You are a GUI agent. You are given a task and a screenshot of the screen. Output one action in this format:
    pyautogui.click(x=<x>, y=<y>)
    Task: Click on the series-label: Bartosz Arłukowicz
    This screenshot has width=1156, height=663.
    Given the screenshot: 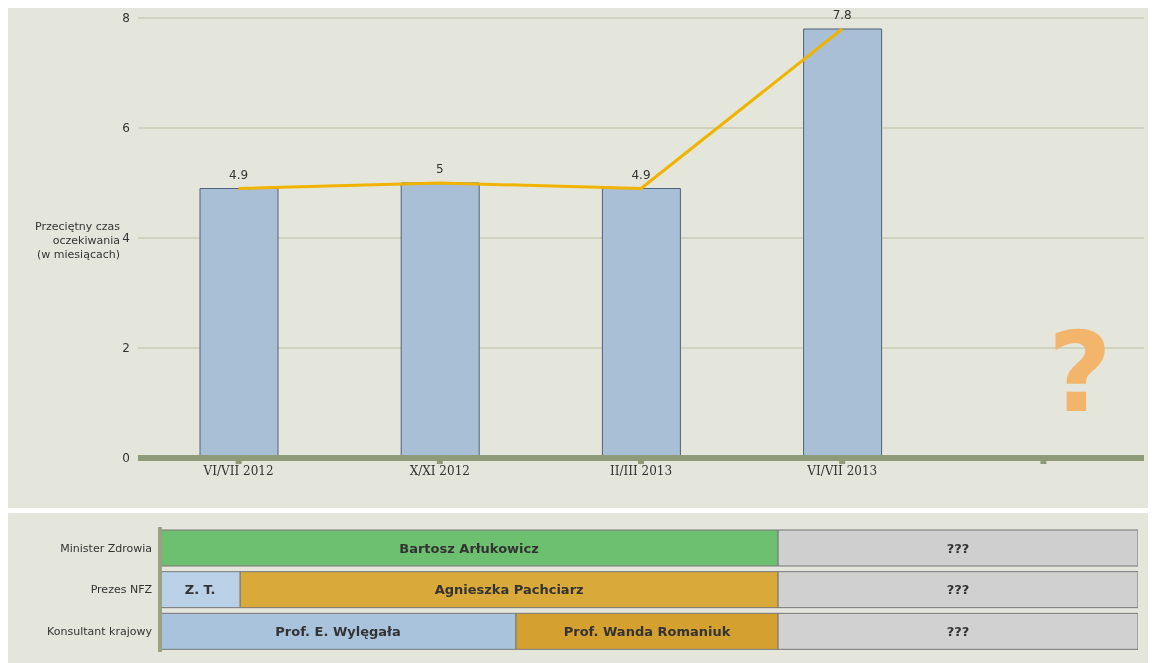 What is the action you would take?
    pyautogui.click(x=469, y=548)
    